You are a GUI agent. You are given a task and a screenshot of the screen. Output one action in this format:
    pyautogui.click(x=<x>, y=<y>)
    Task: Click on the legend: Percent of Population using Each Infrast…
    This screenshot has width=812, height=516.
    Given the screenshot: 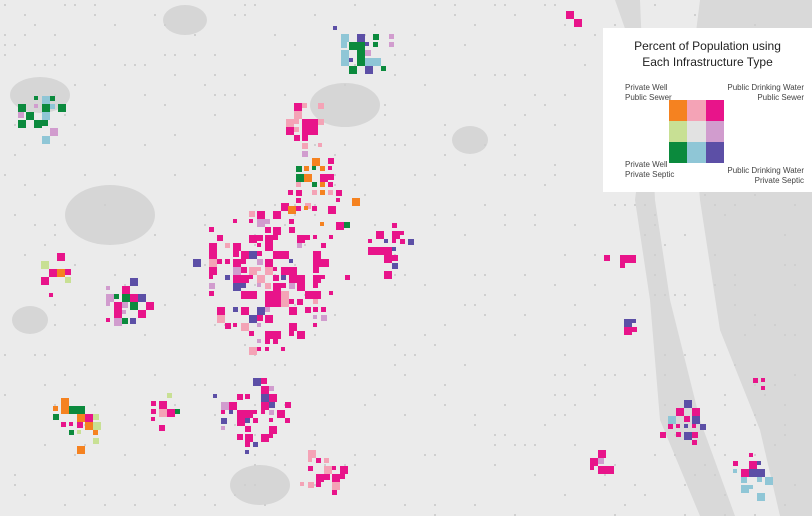 What is the action you would take?
    pyautogui.click(x=707, y=110)
    